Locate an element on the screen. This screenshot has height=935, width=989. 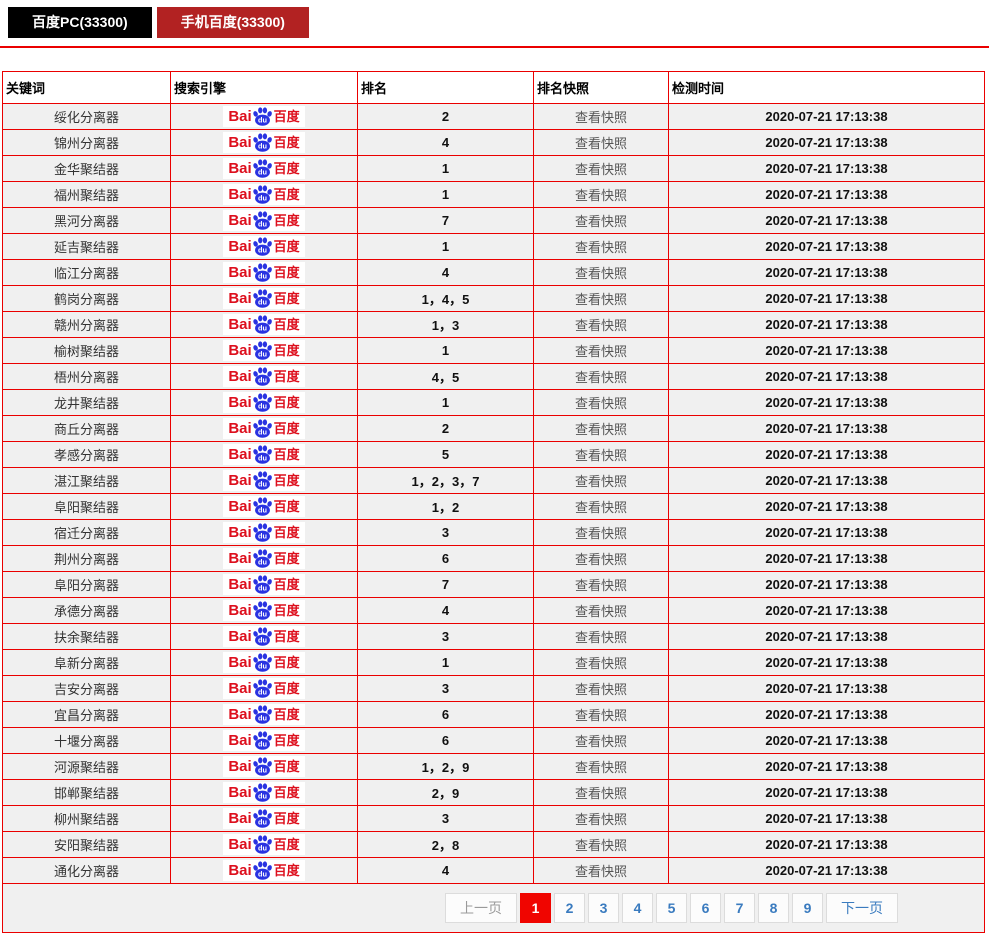
page-button: 7 is located at coordinates (739, 908).